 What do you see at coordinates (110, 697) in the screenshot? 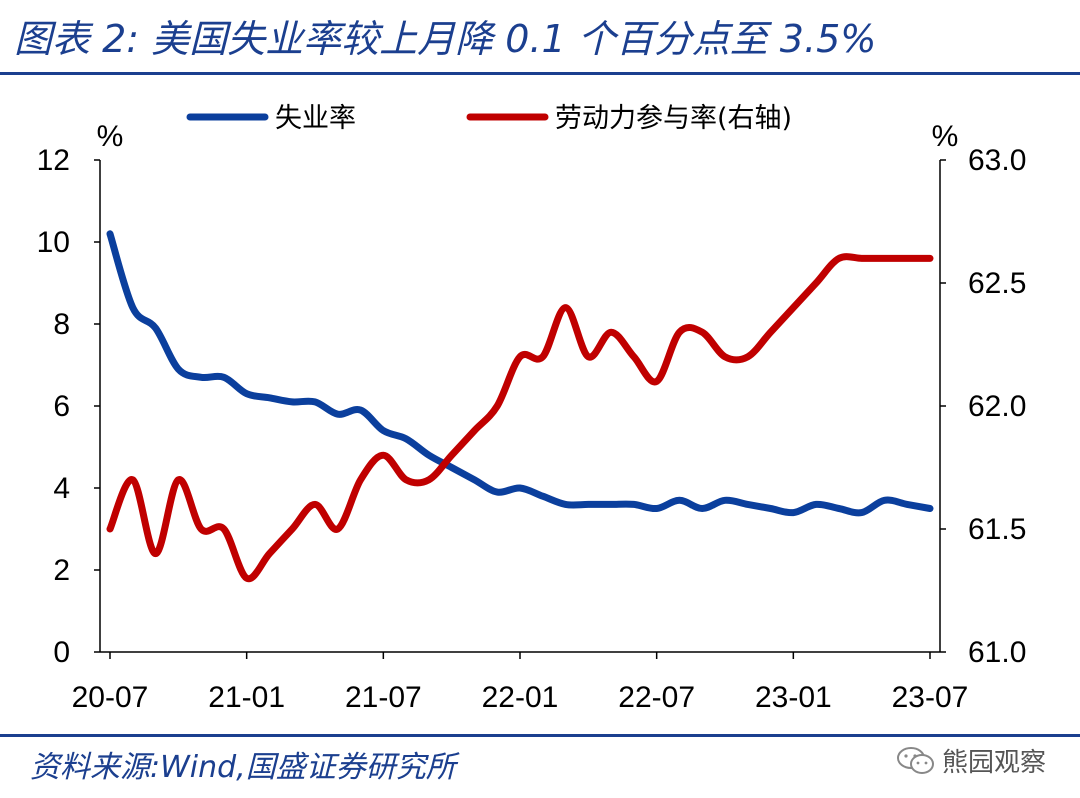
I see `x-tick-label: 20-07` at bounding box center [110, 697].